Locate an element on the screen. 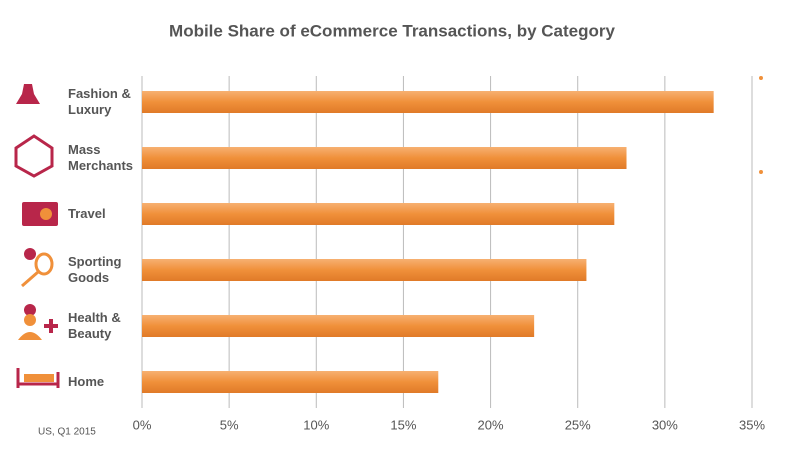 The width and height of the screenshot is (790, 461). icon-body is located at coordinates (30, 336).